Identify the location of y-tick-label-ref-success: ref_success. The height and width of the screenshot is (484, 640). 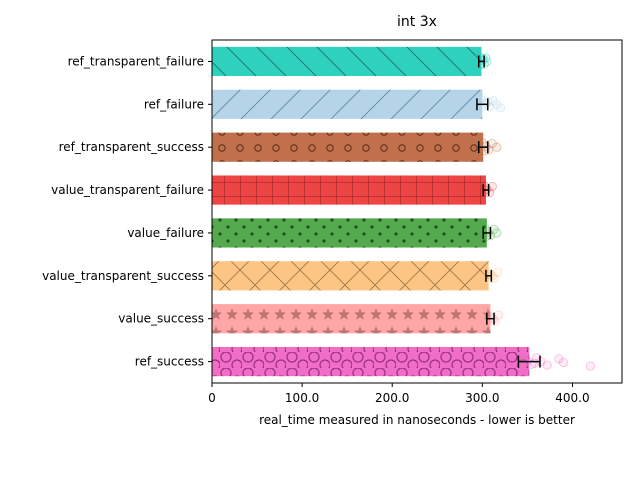
(169, 362).